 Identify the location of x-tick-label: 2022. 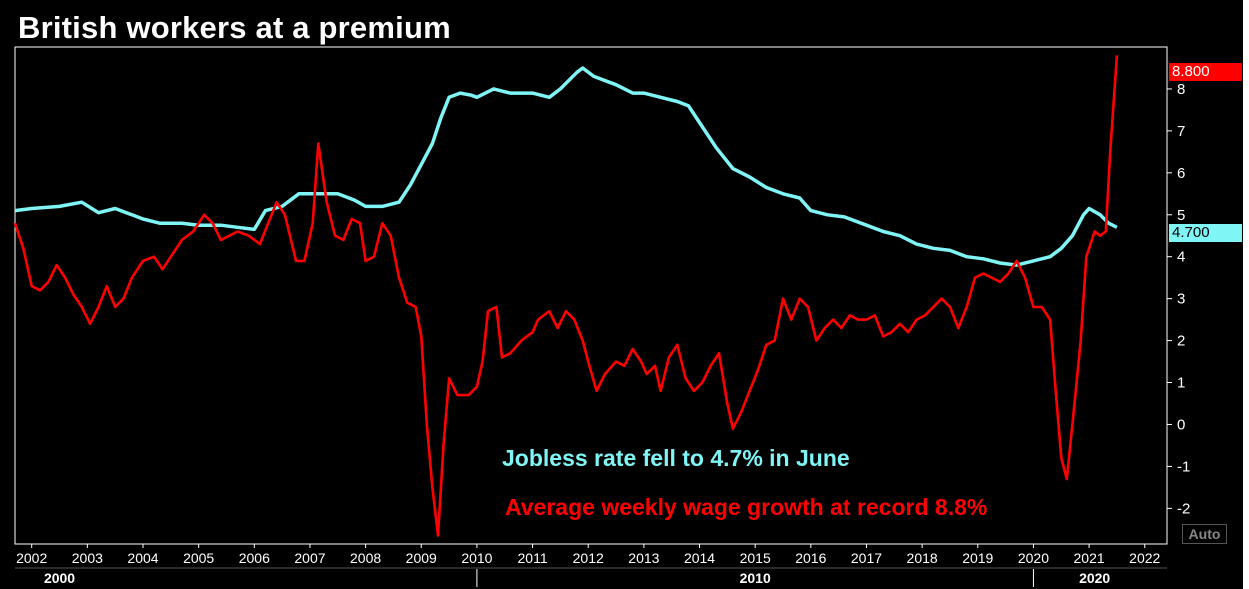
(1144, 558).